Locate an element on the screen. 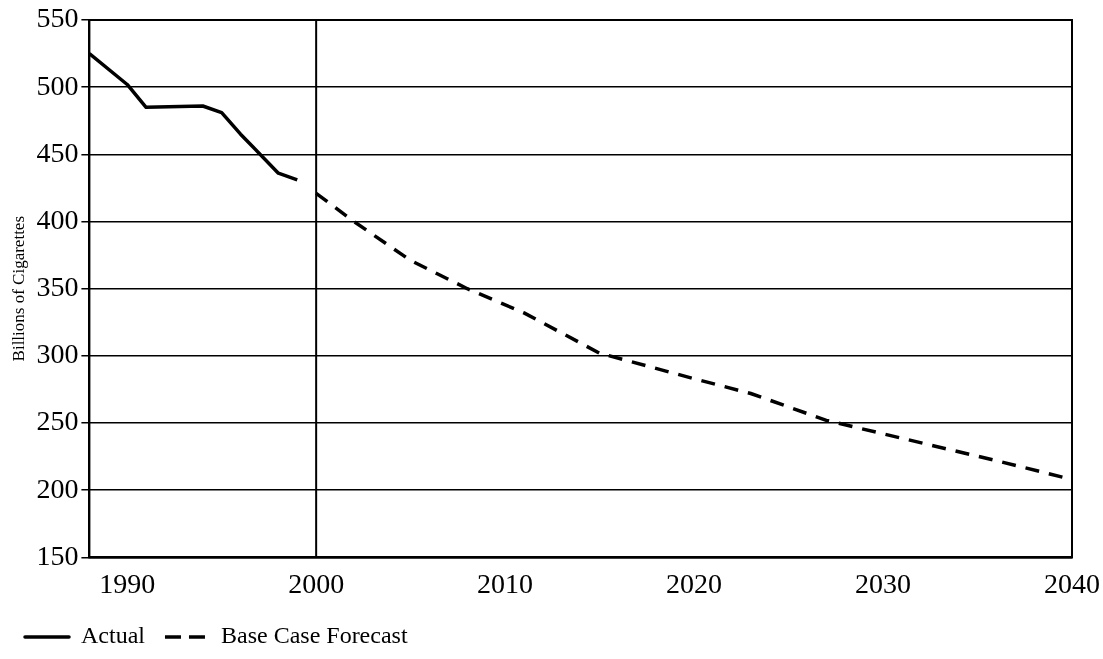 Image resolution: width=1103 pixels, height=659 pixels. y-tick-label: 350 is located at coordinates (57, 287).